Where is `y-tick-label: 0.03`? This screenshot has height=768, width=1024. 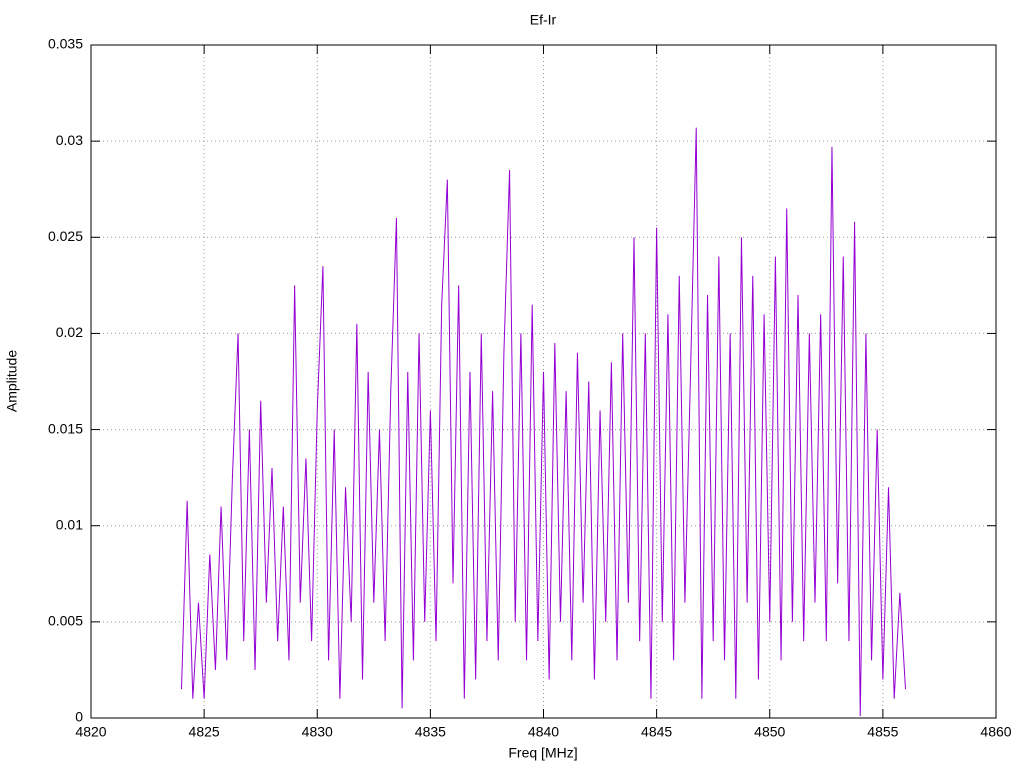
y-tick-label: 0.03 is located at coordinates (69, 140).